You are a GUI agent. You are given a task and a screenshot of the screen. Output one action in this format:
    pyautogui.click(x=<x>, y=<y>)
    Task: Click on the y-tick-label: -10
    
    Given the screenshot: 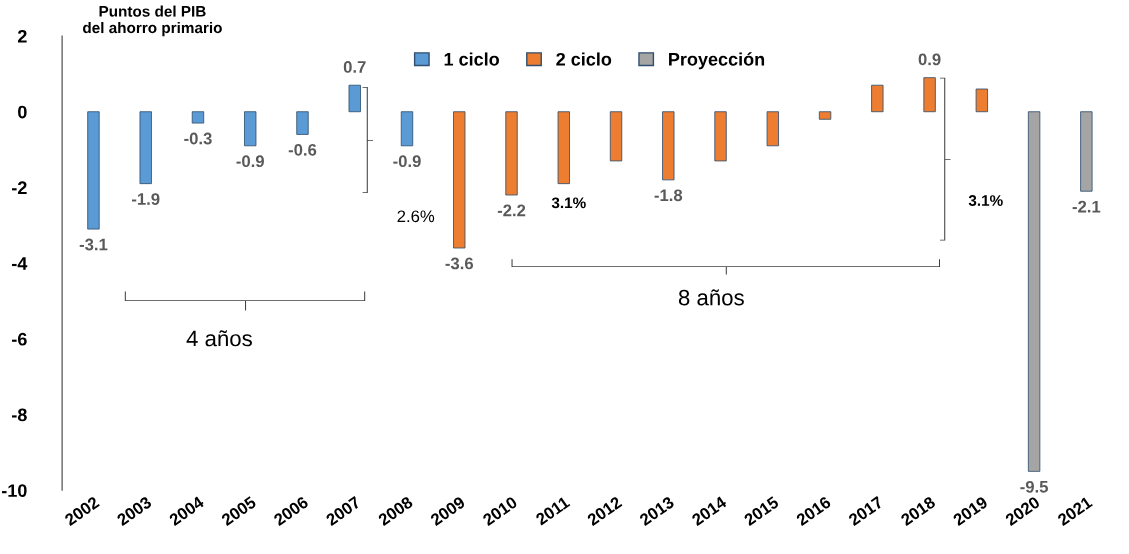 What is the action you would take?
    pyautogui.click(x=14, y=491)
    